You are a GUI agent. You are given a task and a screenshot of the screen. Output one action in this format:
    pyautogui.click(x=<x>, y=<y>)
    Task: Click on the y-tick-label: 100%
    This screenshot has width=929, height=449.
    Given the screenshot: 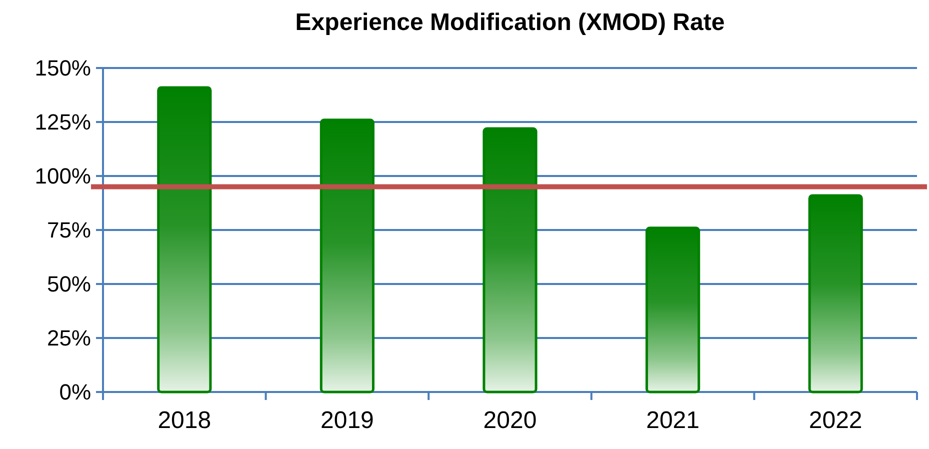 What is the action you would take?
    pyautogui.click(x=62, y=176)
    